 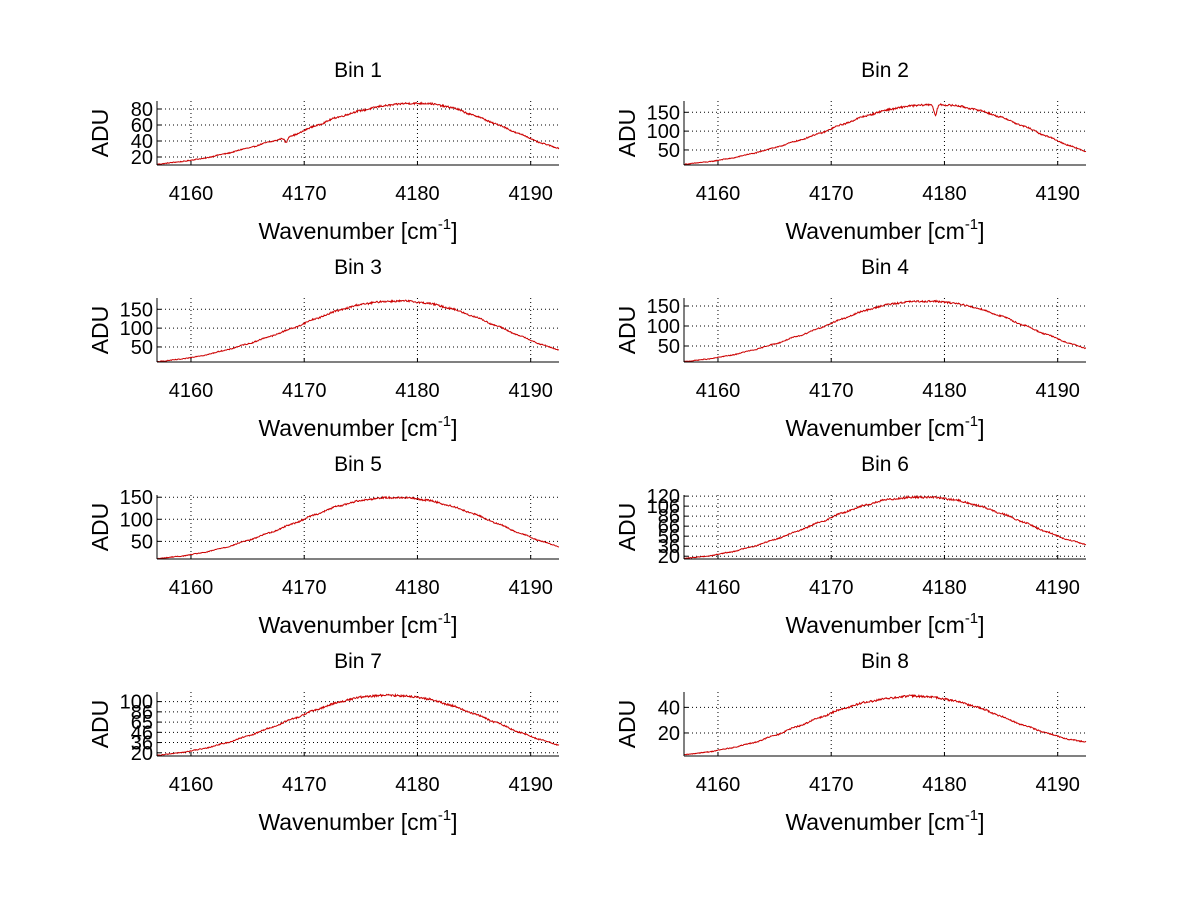 I want to click on subplot-title: Bin 8, so click(x=885, y=661).